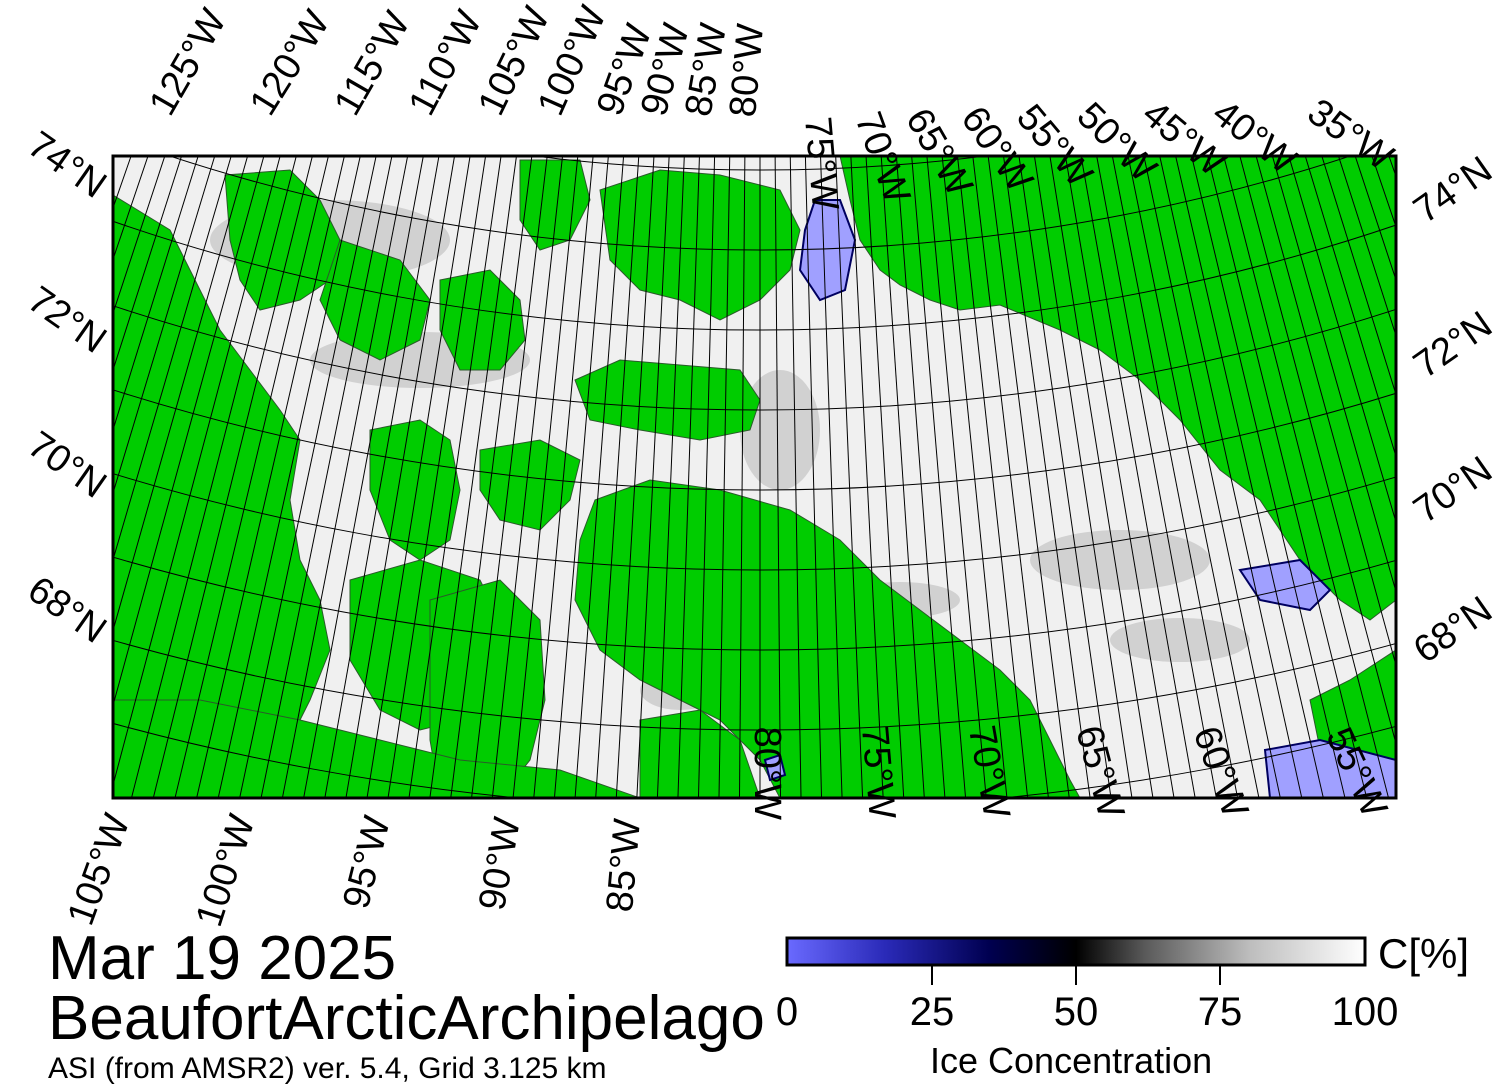 The image size is (1512, 1090). What do you see at coordinates (188, 62) in the screenshot?
I see `axis-tick-label: 125°W` at bounding box center [188, 62].